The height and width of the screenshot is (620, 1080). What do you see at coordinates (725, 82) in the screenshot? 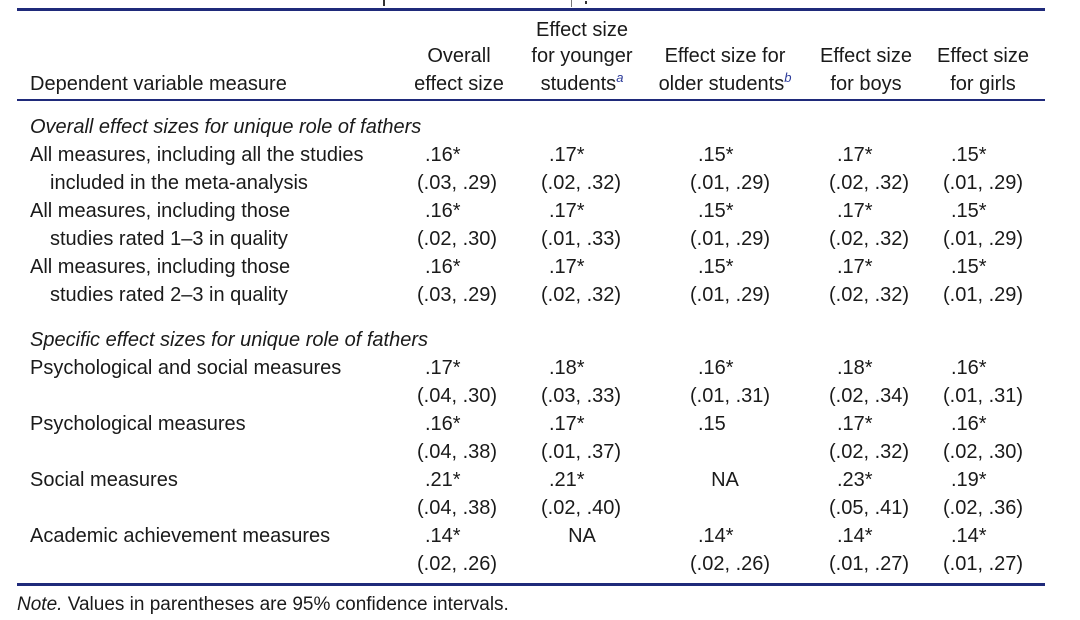
I see `column-header-3-line-2: older studentsb` at bounding box center [725, 82].